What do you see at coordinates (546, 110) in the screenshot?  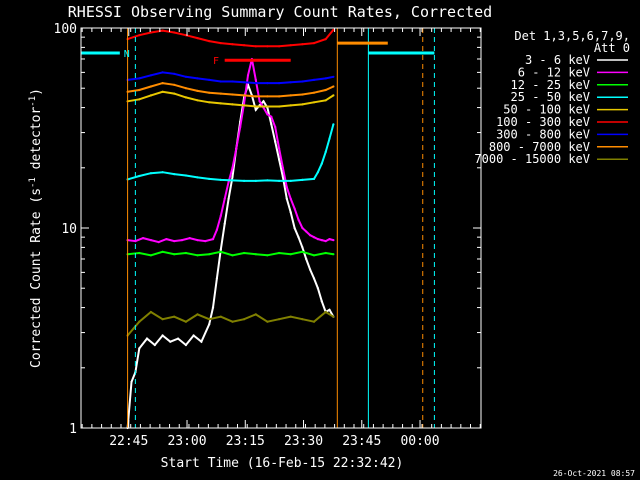 I see `legend-entry-label: 50 - 100 keV` at bounding box center [546, 110].